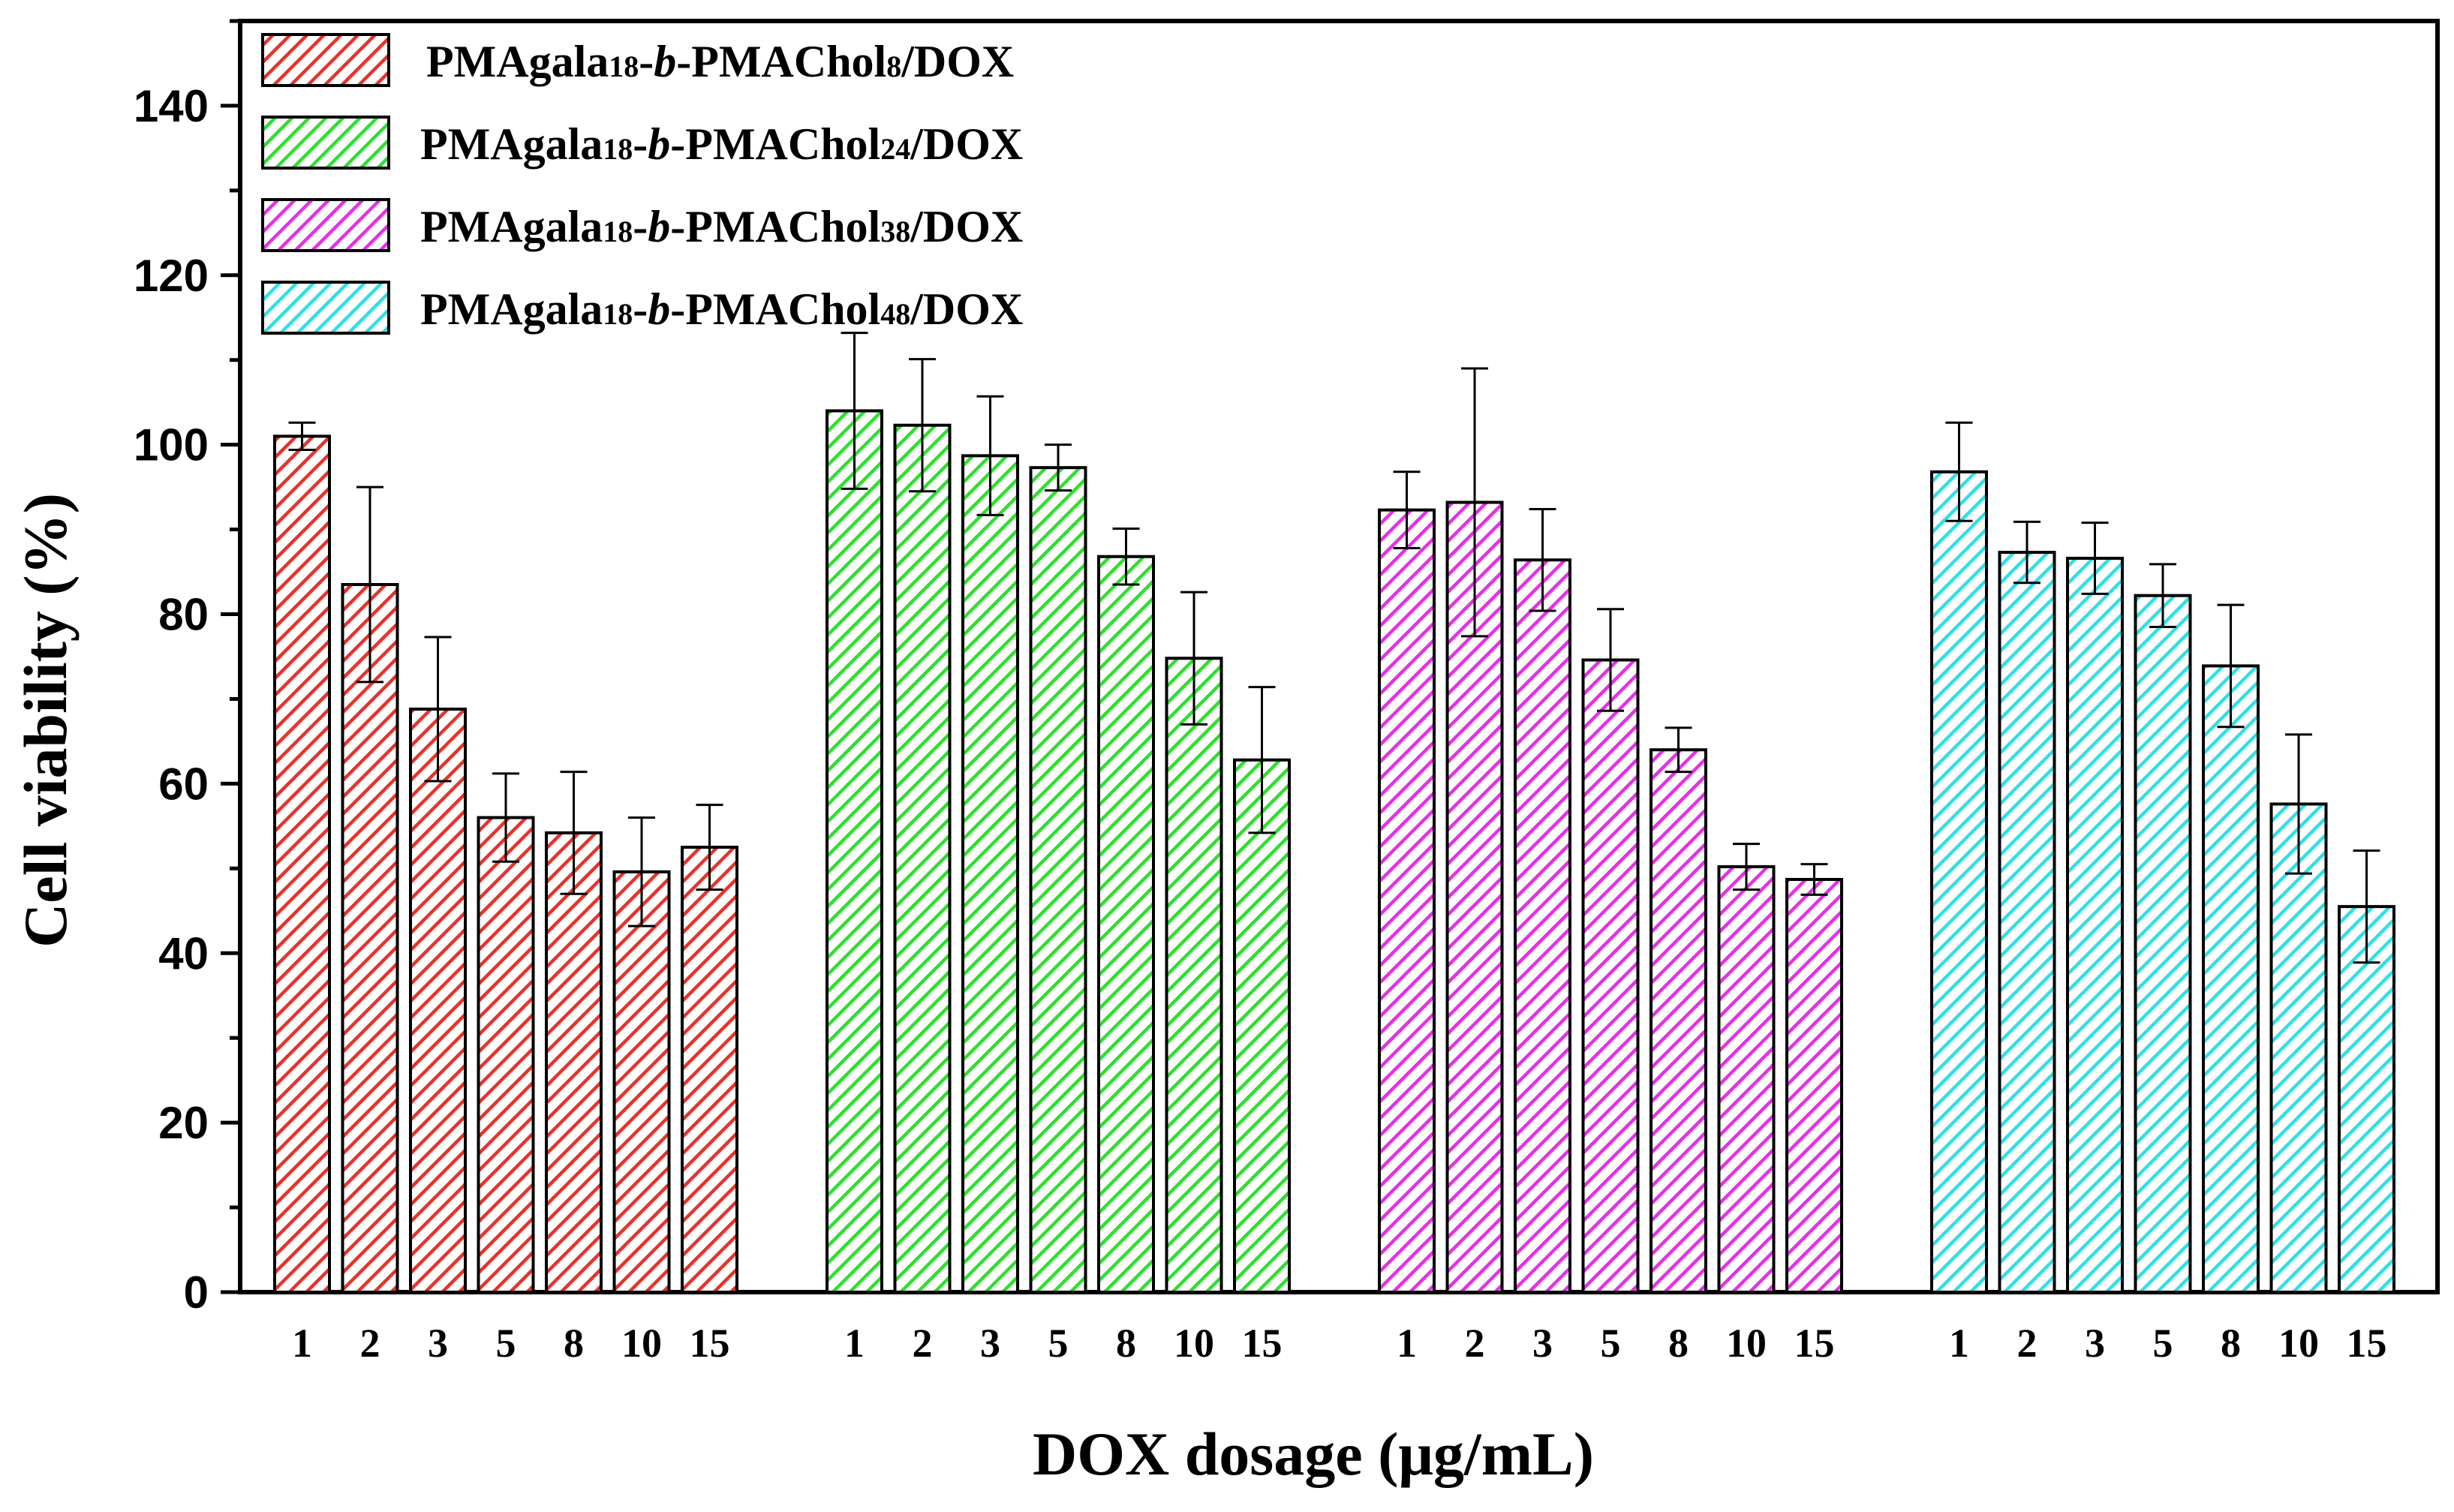 This screenshot has width=2454, height=1512. What do you see at coordinates (183, 953) in the screenshot?
I see `y-tick-label: 40` at bounding box center [183, 953].